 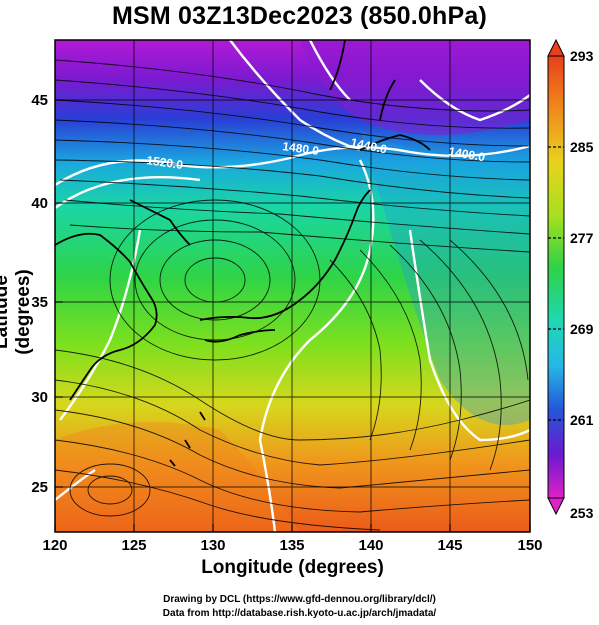 What do you see at coordinates (370, 545) in the screenshot?
I see `x-tick-140: 140` at bounding box center [370, 545].